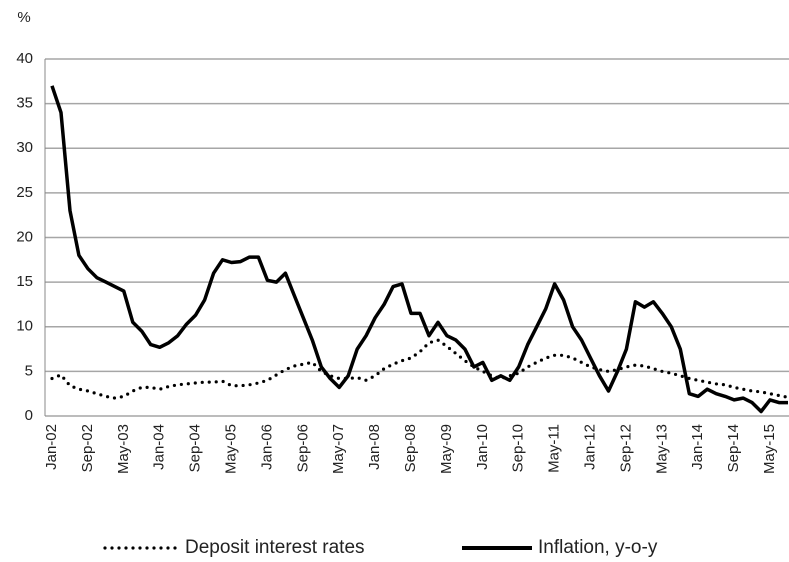 The width and height of the screenshot is (789, 562). Describe the element at coordinates (410, 448) in the screenshot. I see `x-tick-label: Sep-08` at that location.